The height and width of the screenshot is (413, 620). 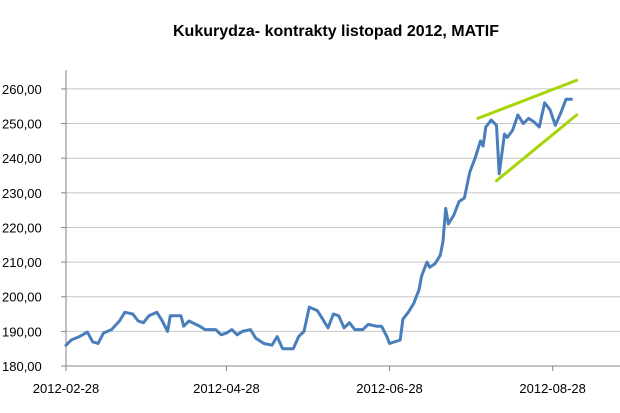 What do you see at coordinates (22, 193) in the screenshot?
I see `y-tick-label: 230,00` at bounding box center [22, 193].